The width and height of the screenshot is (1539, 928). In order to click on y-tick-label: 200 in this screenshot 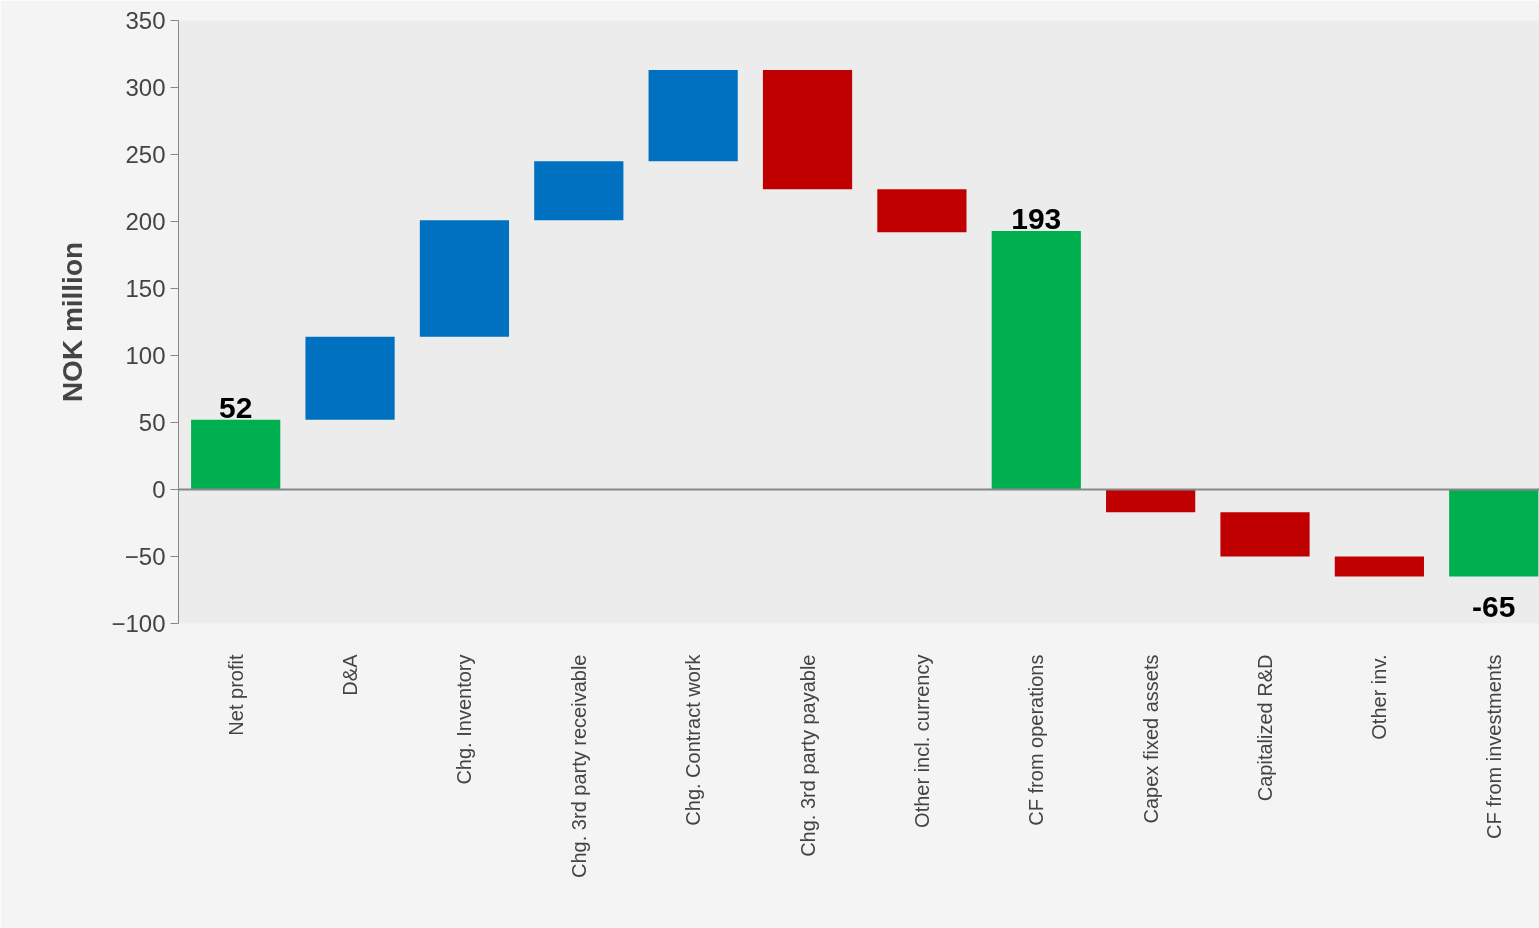, I will do `click(145, 221)`.